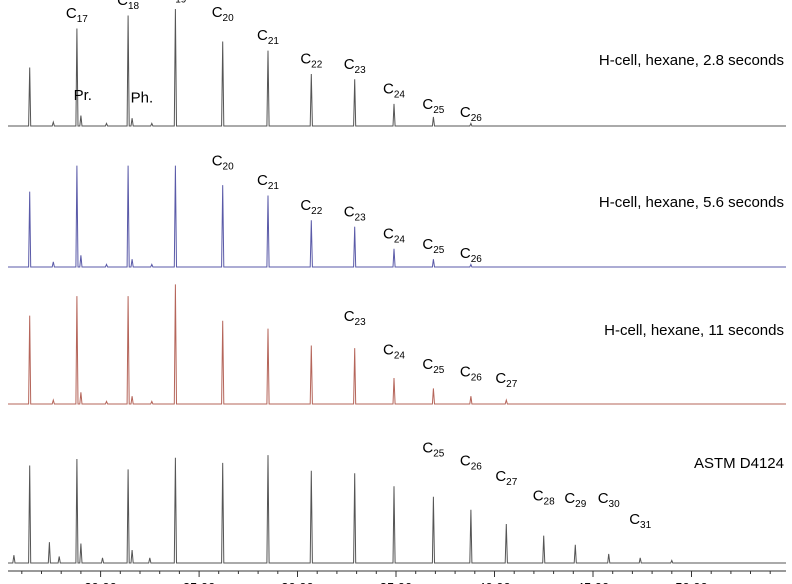 The image size is (792, 584). Describe the element at coordinates (640, 521) in the screenshot. I see `peak-label: C31` at that location.